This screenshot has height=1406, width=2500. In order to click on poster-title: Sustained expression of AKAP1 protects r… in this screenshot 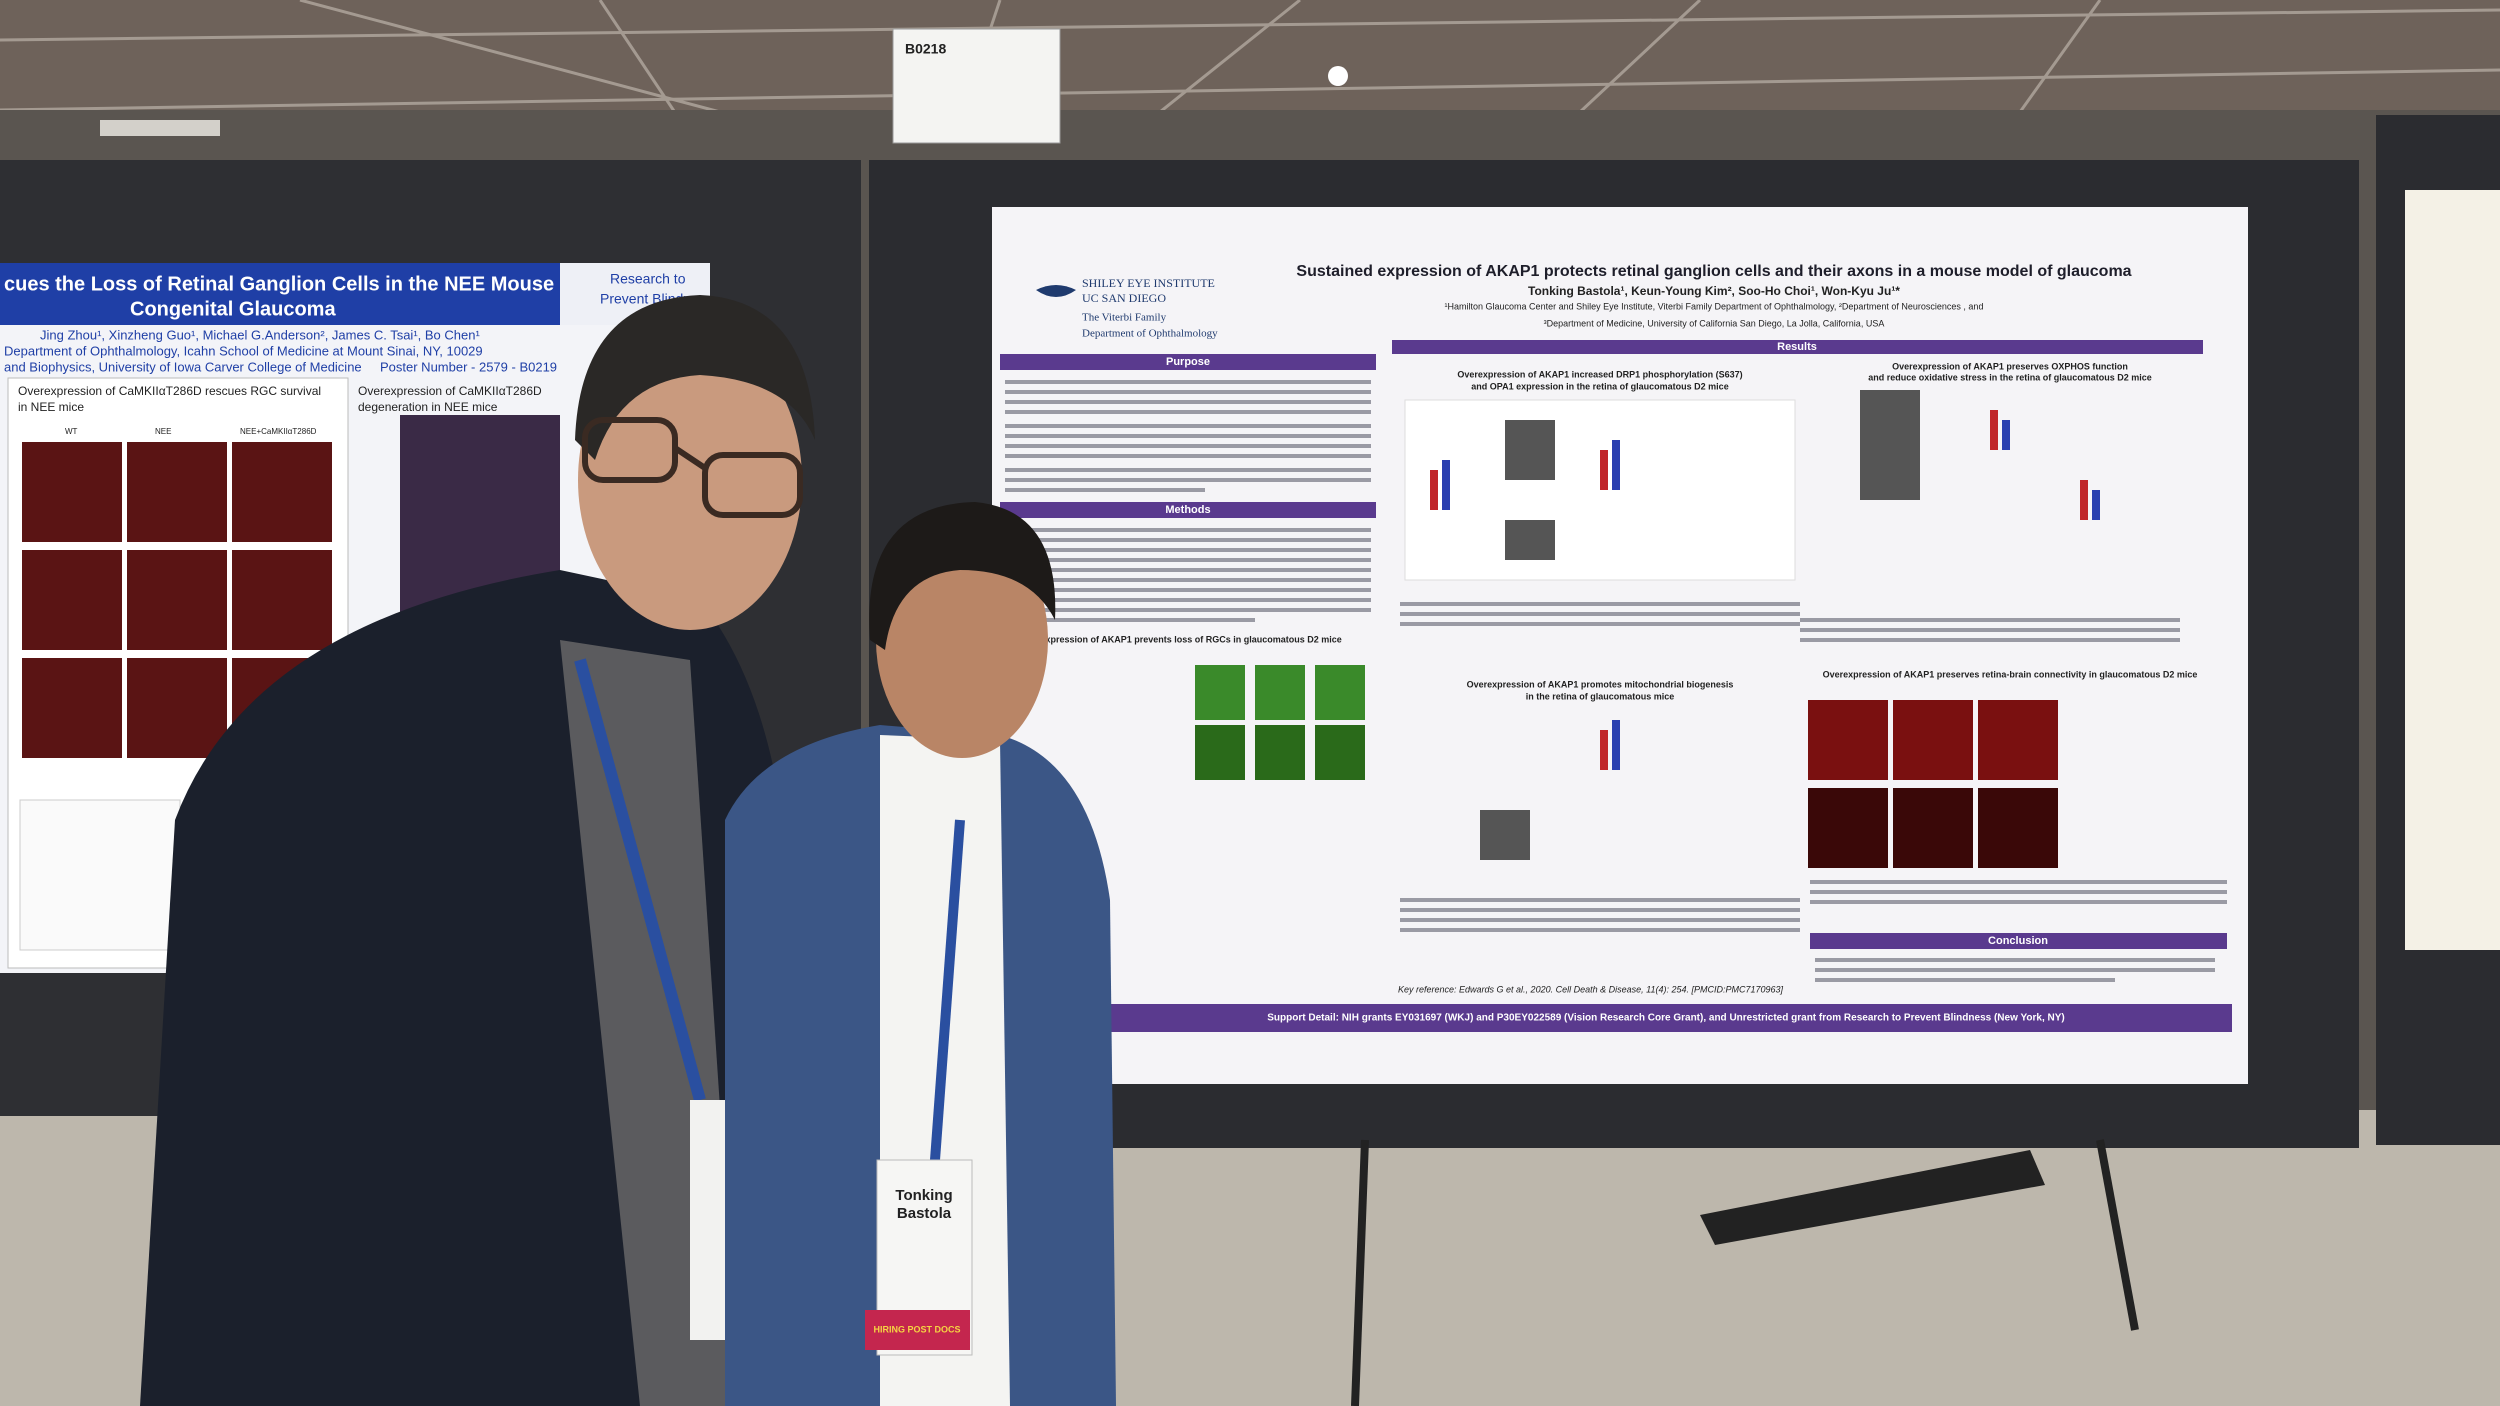, I will do `click(1713, 271)`.